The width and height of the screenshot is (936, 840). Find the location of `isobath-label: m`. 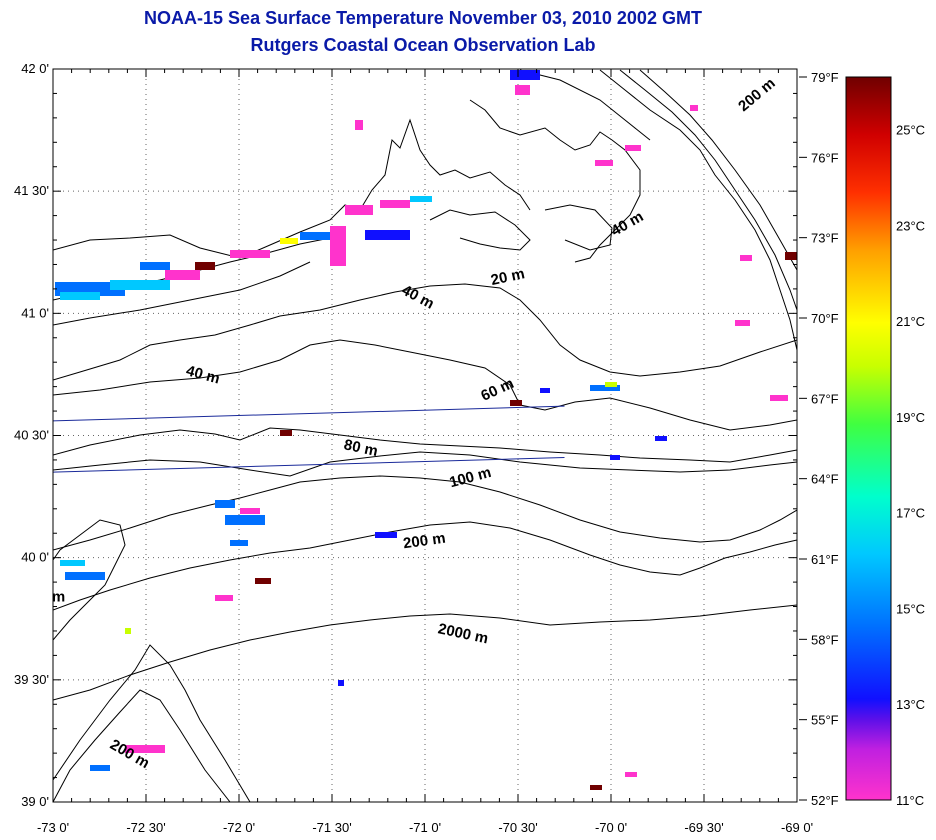

isobath-label: m is located at coordinates (58, 597).